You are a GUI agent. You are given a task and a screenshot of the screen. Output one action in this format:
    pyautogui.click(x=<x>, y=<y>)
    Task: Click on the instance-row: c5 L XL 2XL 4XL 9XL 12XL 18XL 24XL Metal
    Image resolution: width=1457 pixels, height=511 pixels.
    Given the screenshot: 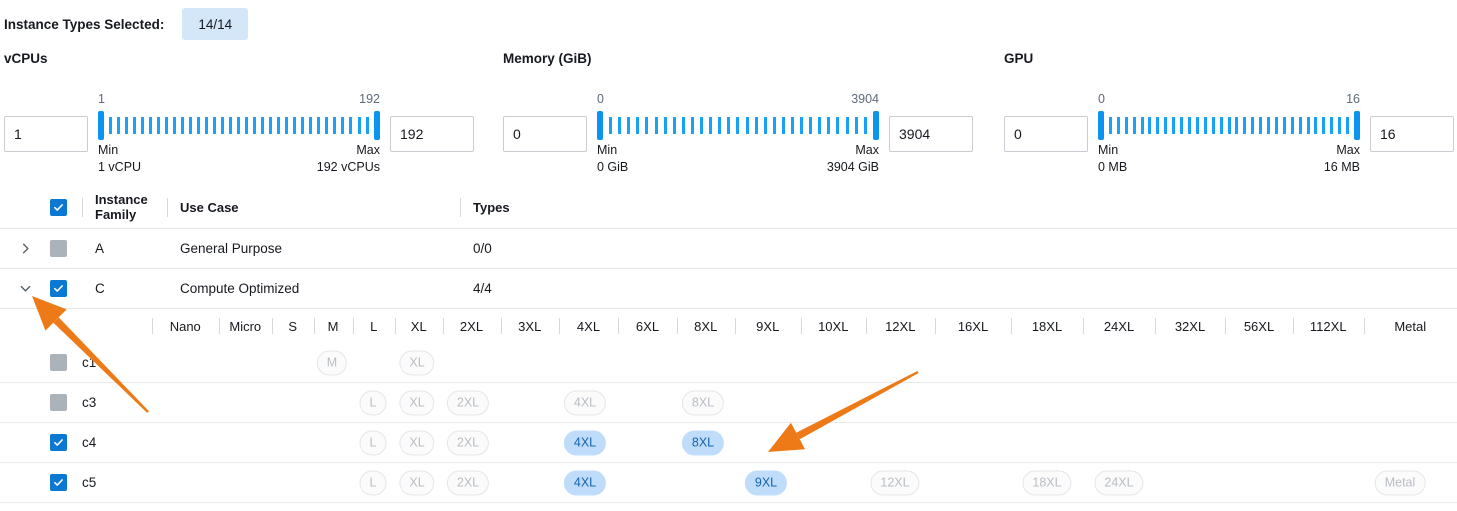 What is the action you would take?
    pyautogui.click(x=728, y=483)
    